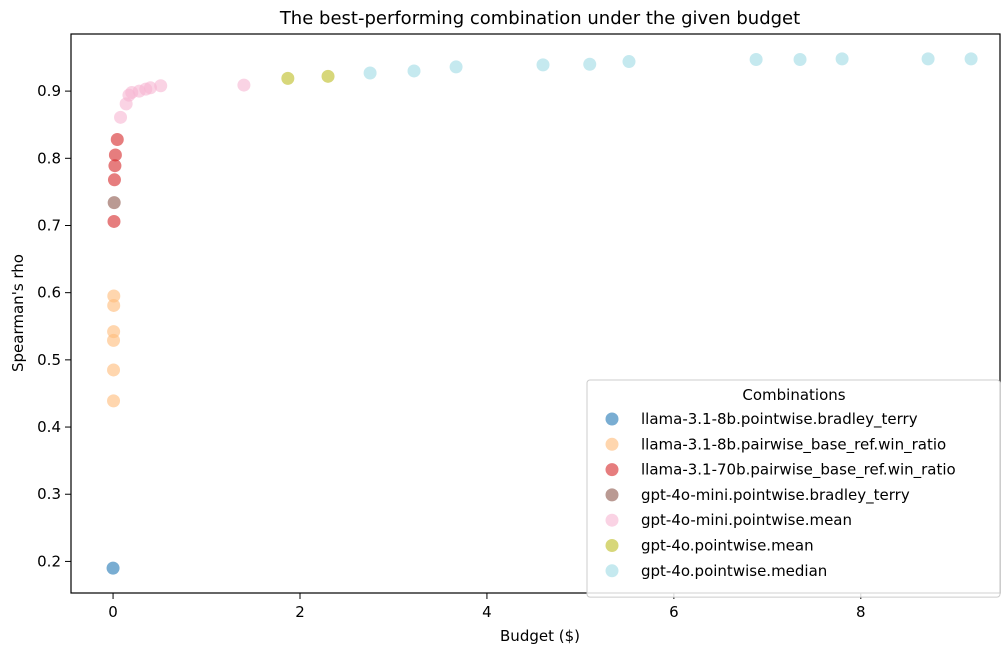 This screenshot has height=648, width=1001. Describe the element at coordinates (674, 612) in the screenshot. I see `x-tick-label: 6` at that location.